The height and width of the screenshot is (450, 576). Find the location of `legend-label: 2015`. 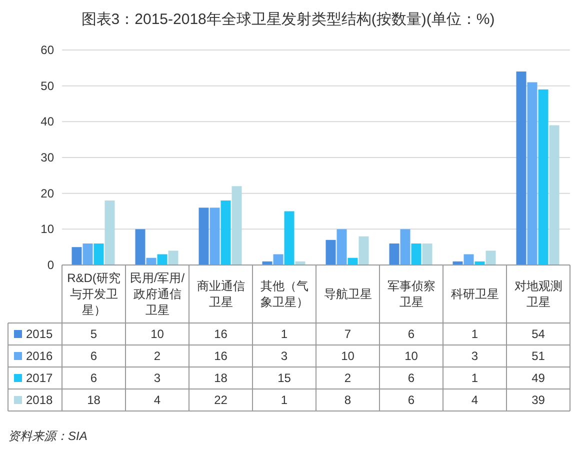

legend-label: 2015 is located at coordinates (40, 334).